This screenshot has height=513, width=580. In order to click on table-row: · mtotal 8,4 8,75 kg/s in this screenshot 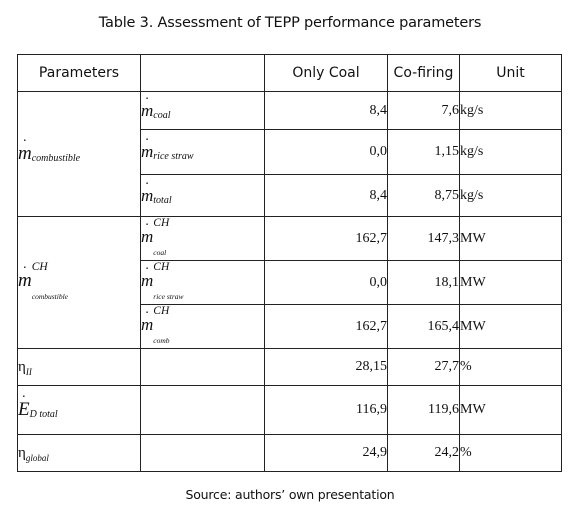, I will do `click(290, 195)`.